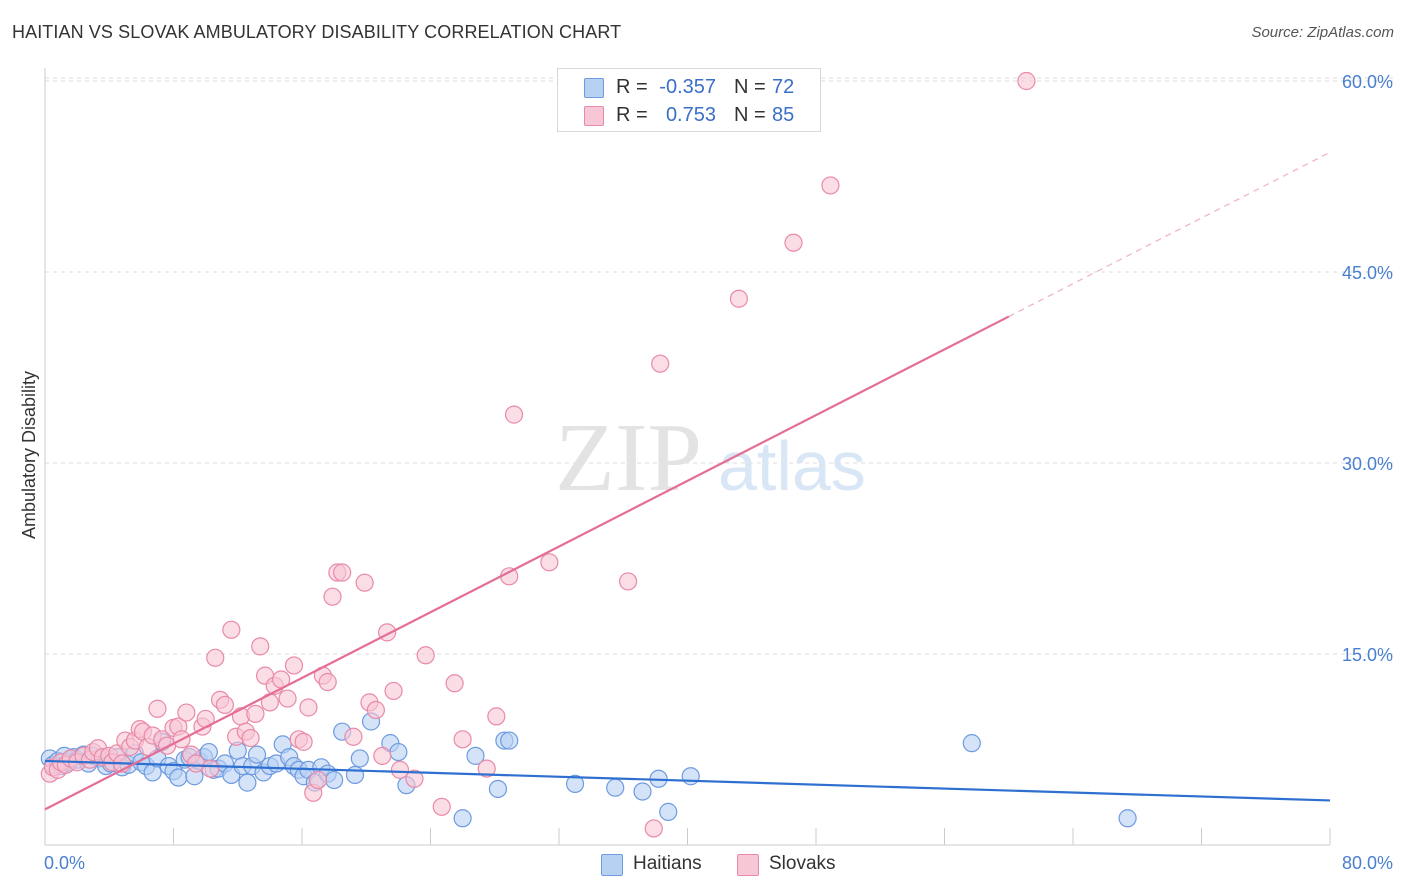 Image resolution: width=1406 pixels, height=892 pixels. I want to click on haitians-legend-swatch, so click(612, 865).